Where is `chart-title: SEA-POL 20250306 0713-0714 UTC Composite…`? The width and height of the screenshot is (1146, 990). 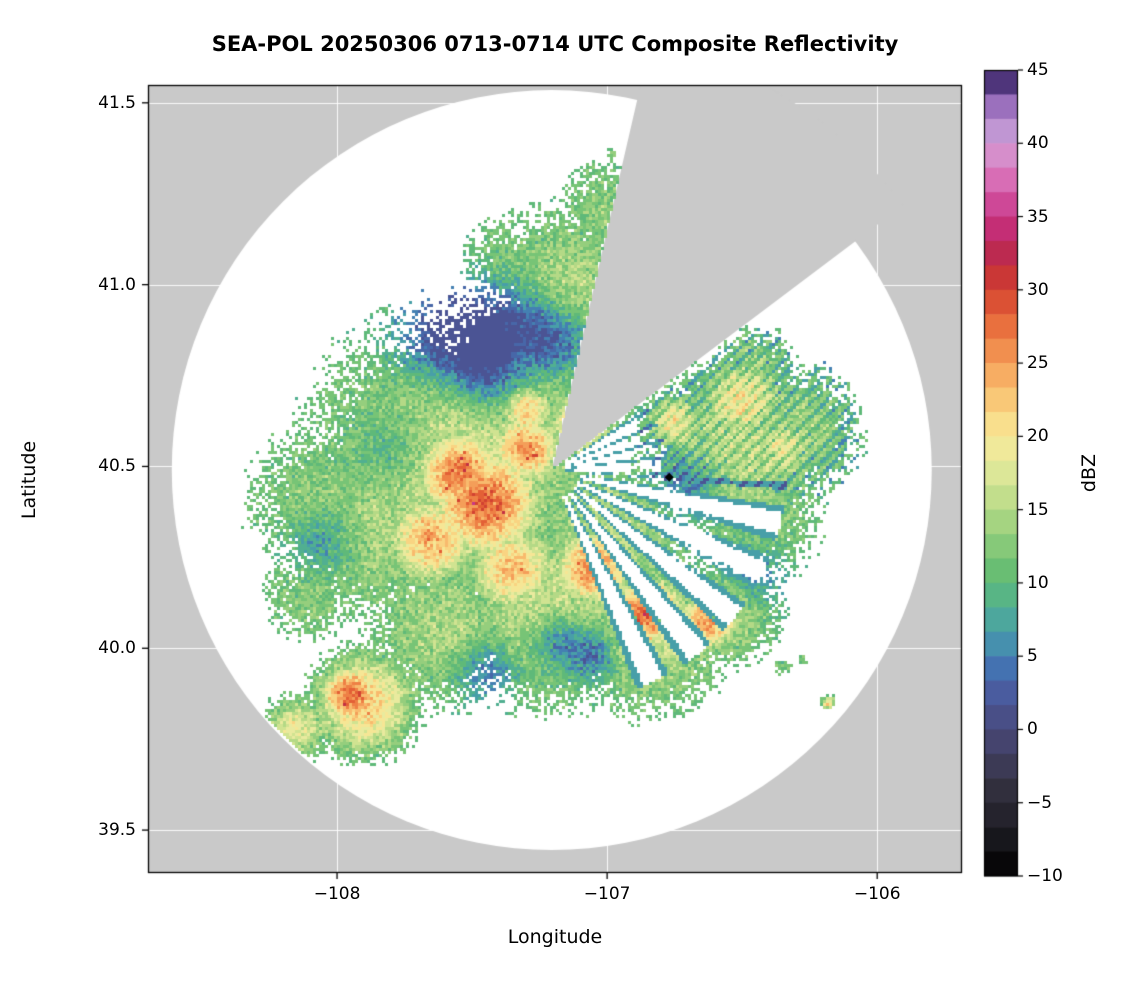
chart-title: SEA-POL 20250306 0713-0714 UTC Composite… is located at coordinates (555, 44).